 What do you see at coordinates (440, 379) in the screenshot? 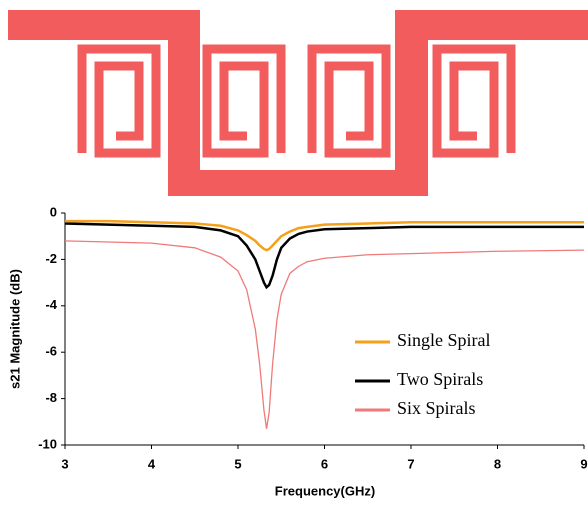
I see `legend-label: Two Spirals` at bounding box center [440, 379].